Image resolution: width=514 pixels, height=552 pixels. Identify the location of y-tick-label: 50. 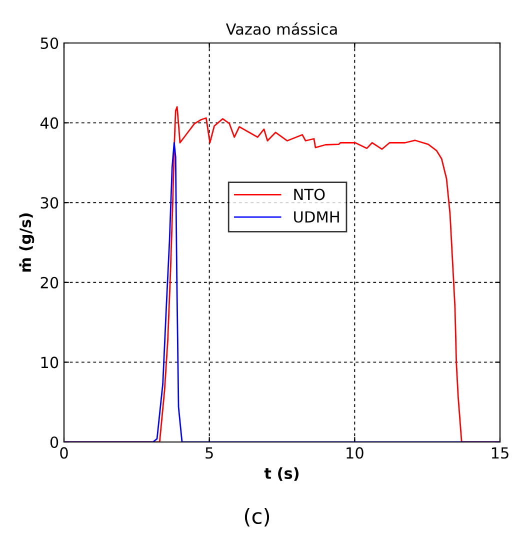
(49, 43).